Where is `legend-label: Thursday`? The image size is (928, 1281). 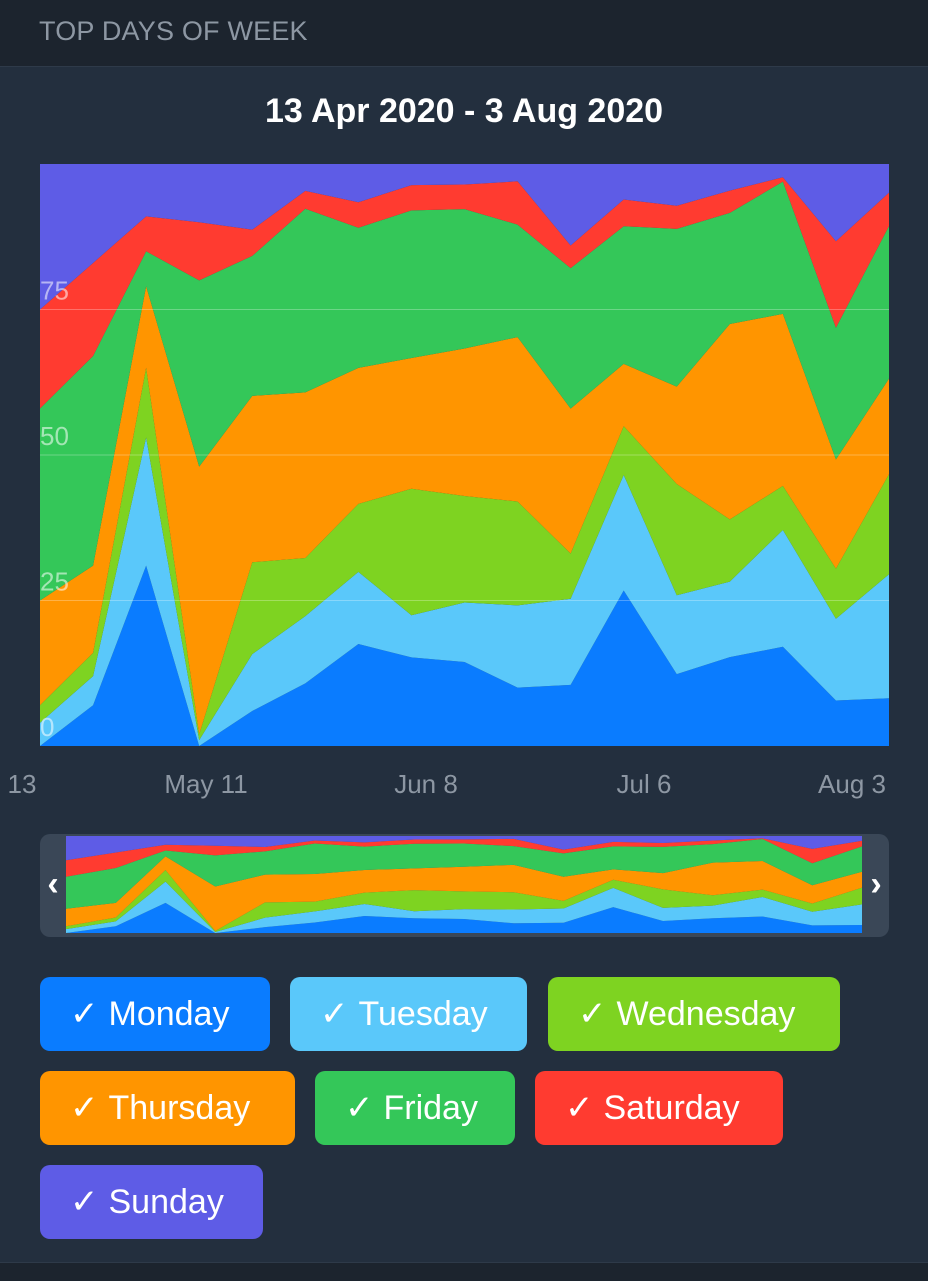 legend-label: Thursday is located at coordinates (179, 1108).